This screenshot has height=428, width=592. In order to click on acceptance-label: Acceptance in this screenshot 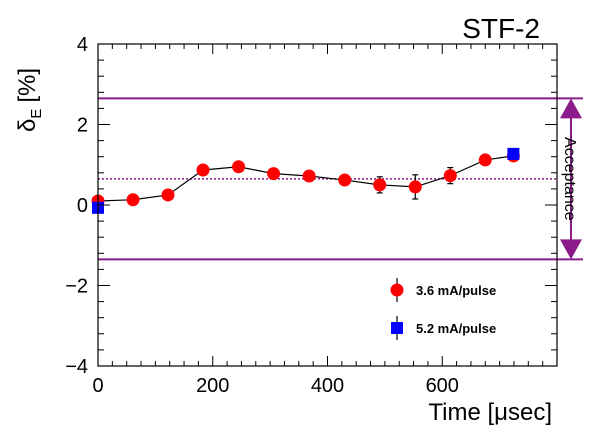, I will do `click(569, 179)`.